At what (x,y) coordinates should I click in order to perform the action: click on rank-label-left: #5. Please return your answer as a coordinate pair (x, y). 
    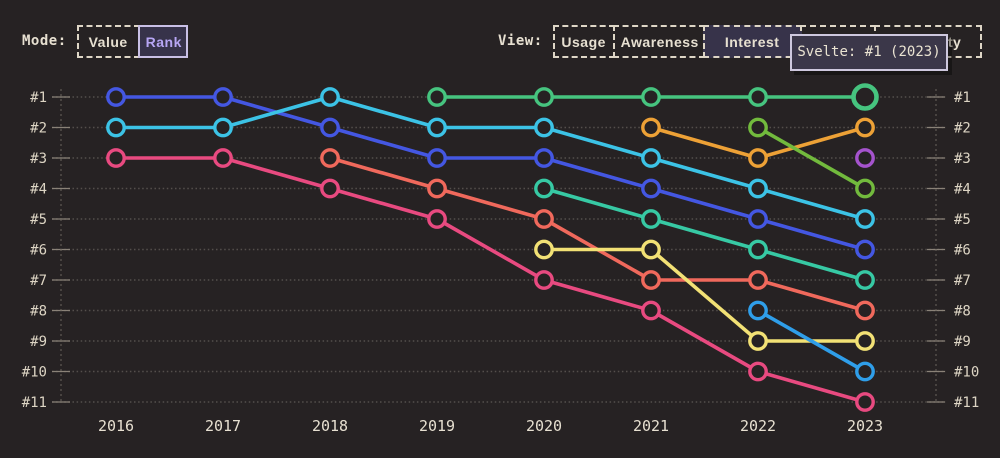
    Looking at the image, I should click on (38, 220).